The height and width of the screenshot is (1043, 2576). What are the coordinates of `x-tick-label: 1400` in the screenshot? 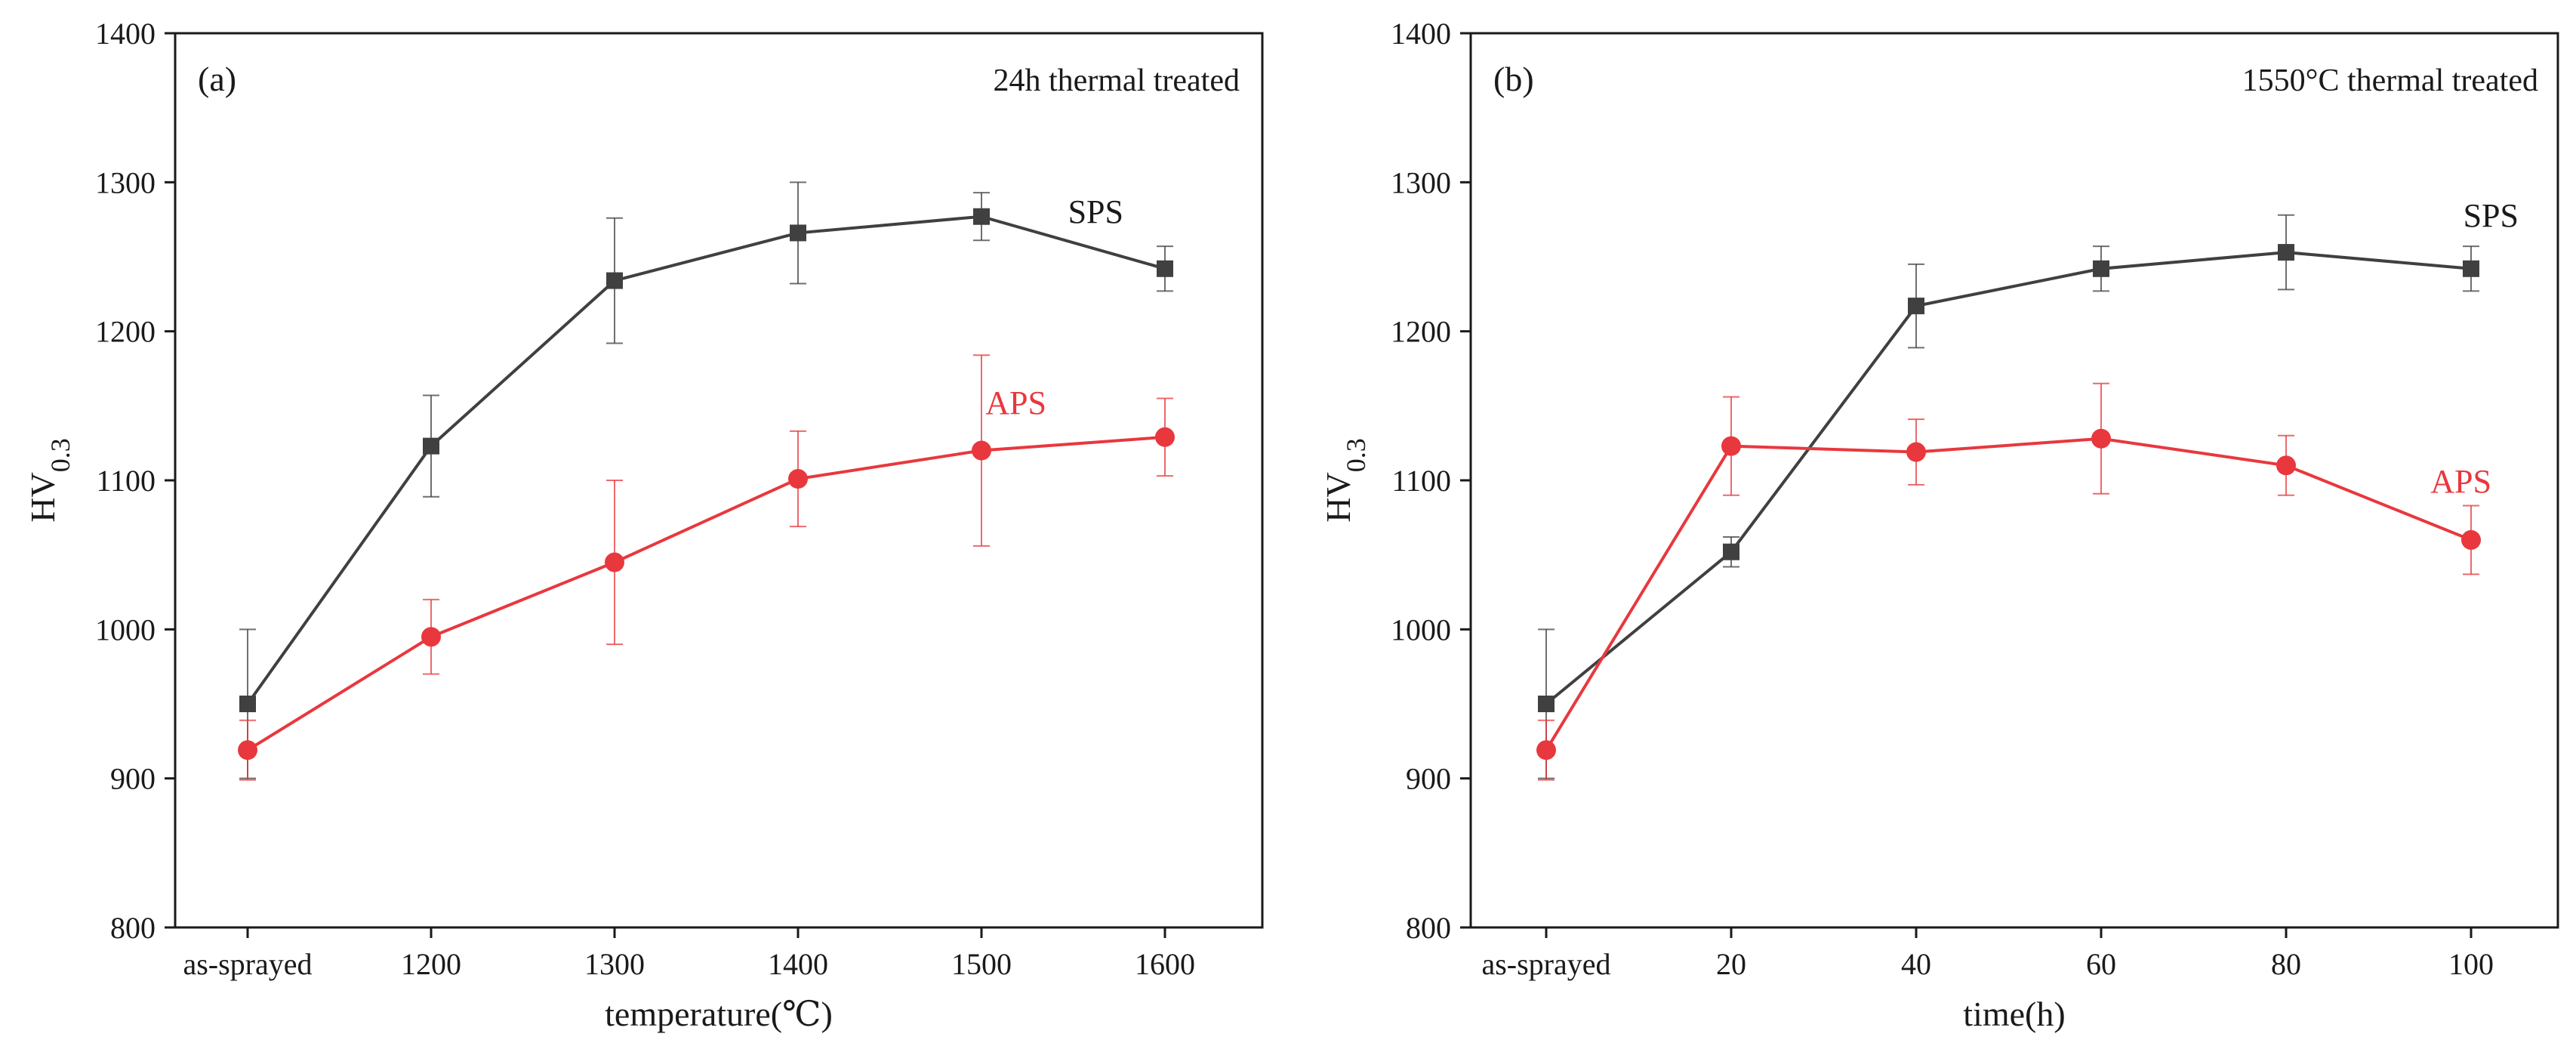 It's located at (798, 964).